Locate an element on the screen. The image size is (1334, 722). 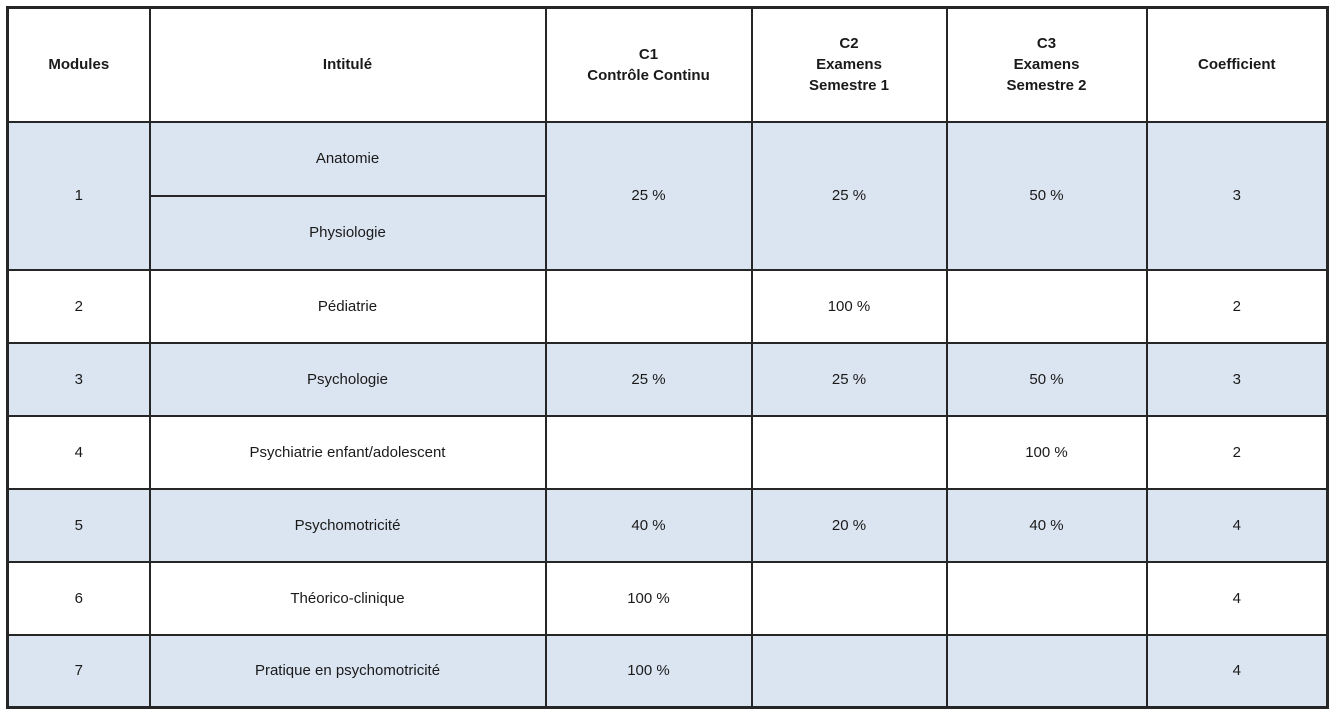
table-row-module-5: 5 Psychomotricité 40 % 20 % 40 % 4 is located at coordinates (667, 525).